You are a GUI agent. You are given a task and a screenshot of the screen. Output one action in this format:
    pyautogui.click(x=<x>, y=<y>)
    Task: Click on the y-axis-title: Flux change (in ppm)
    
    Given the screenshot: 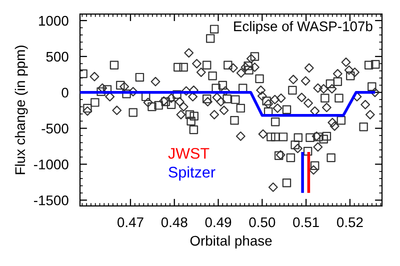 What is the action you would take?
    pyautogui.click(x=21, y=110)
    